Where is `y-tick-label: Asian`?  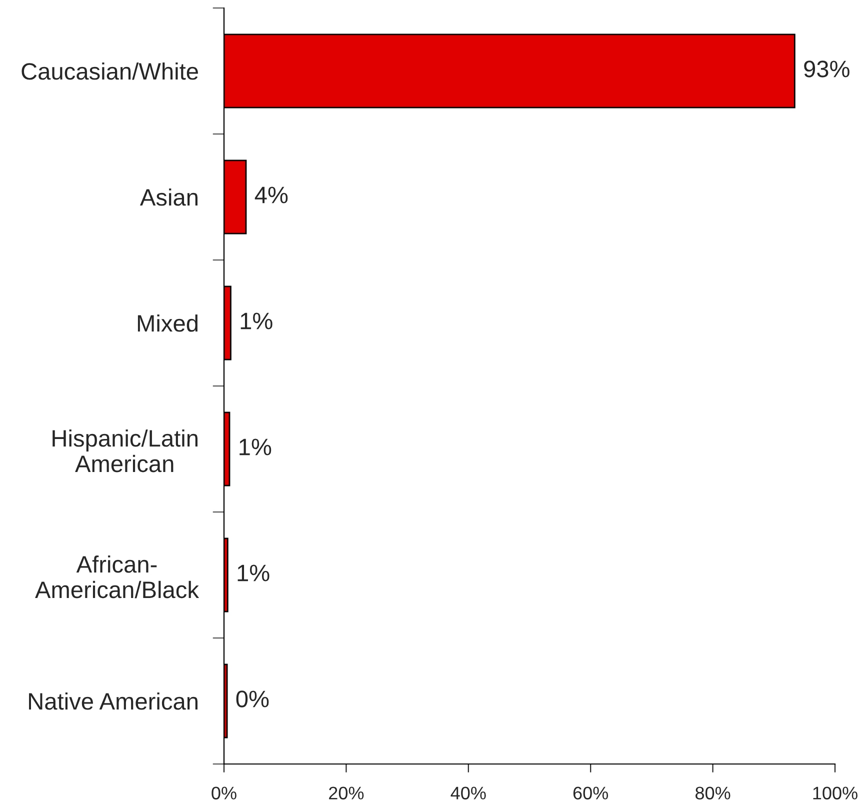
y-tick-label: Asian is located at coordinates (169, 197).